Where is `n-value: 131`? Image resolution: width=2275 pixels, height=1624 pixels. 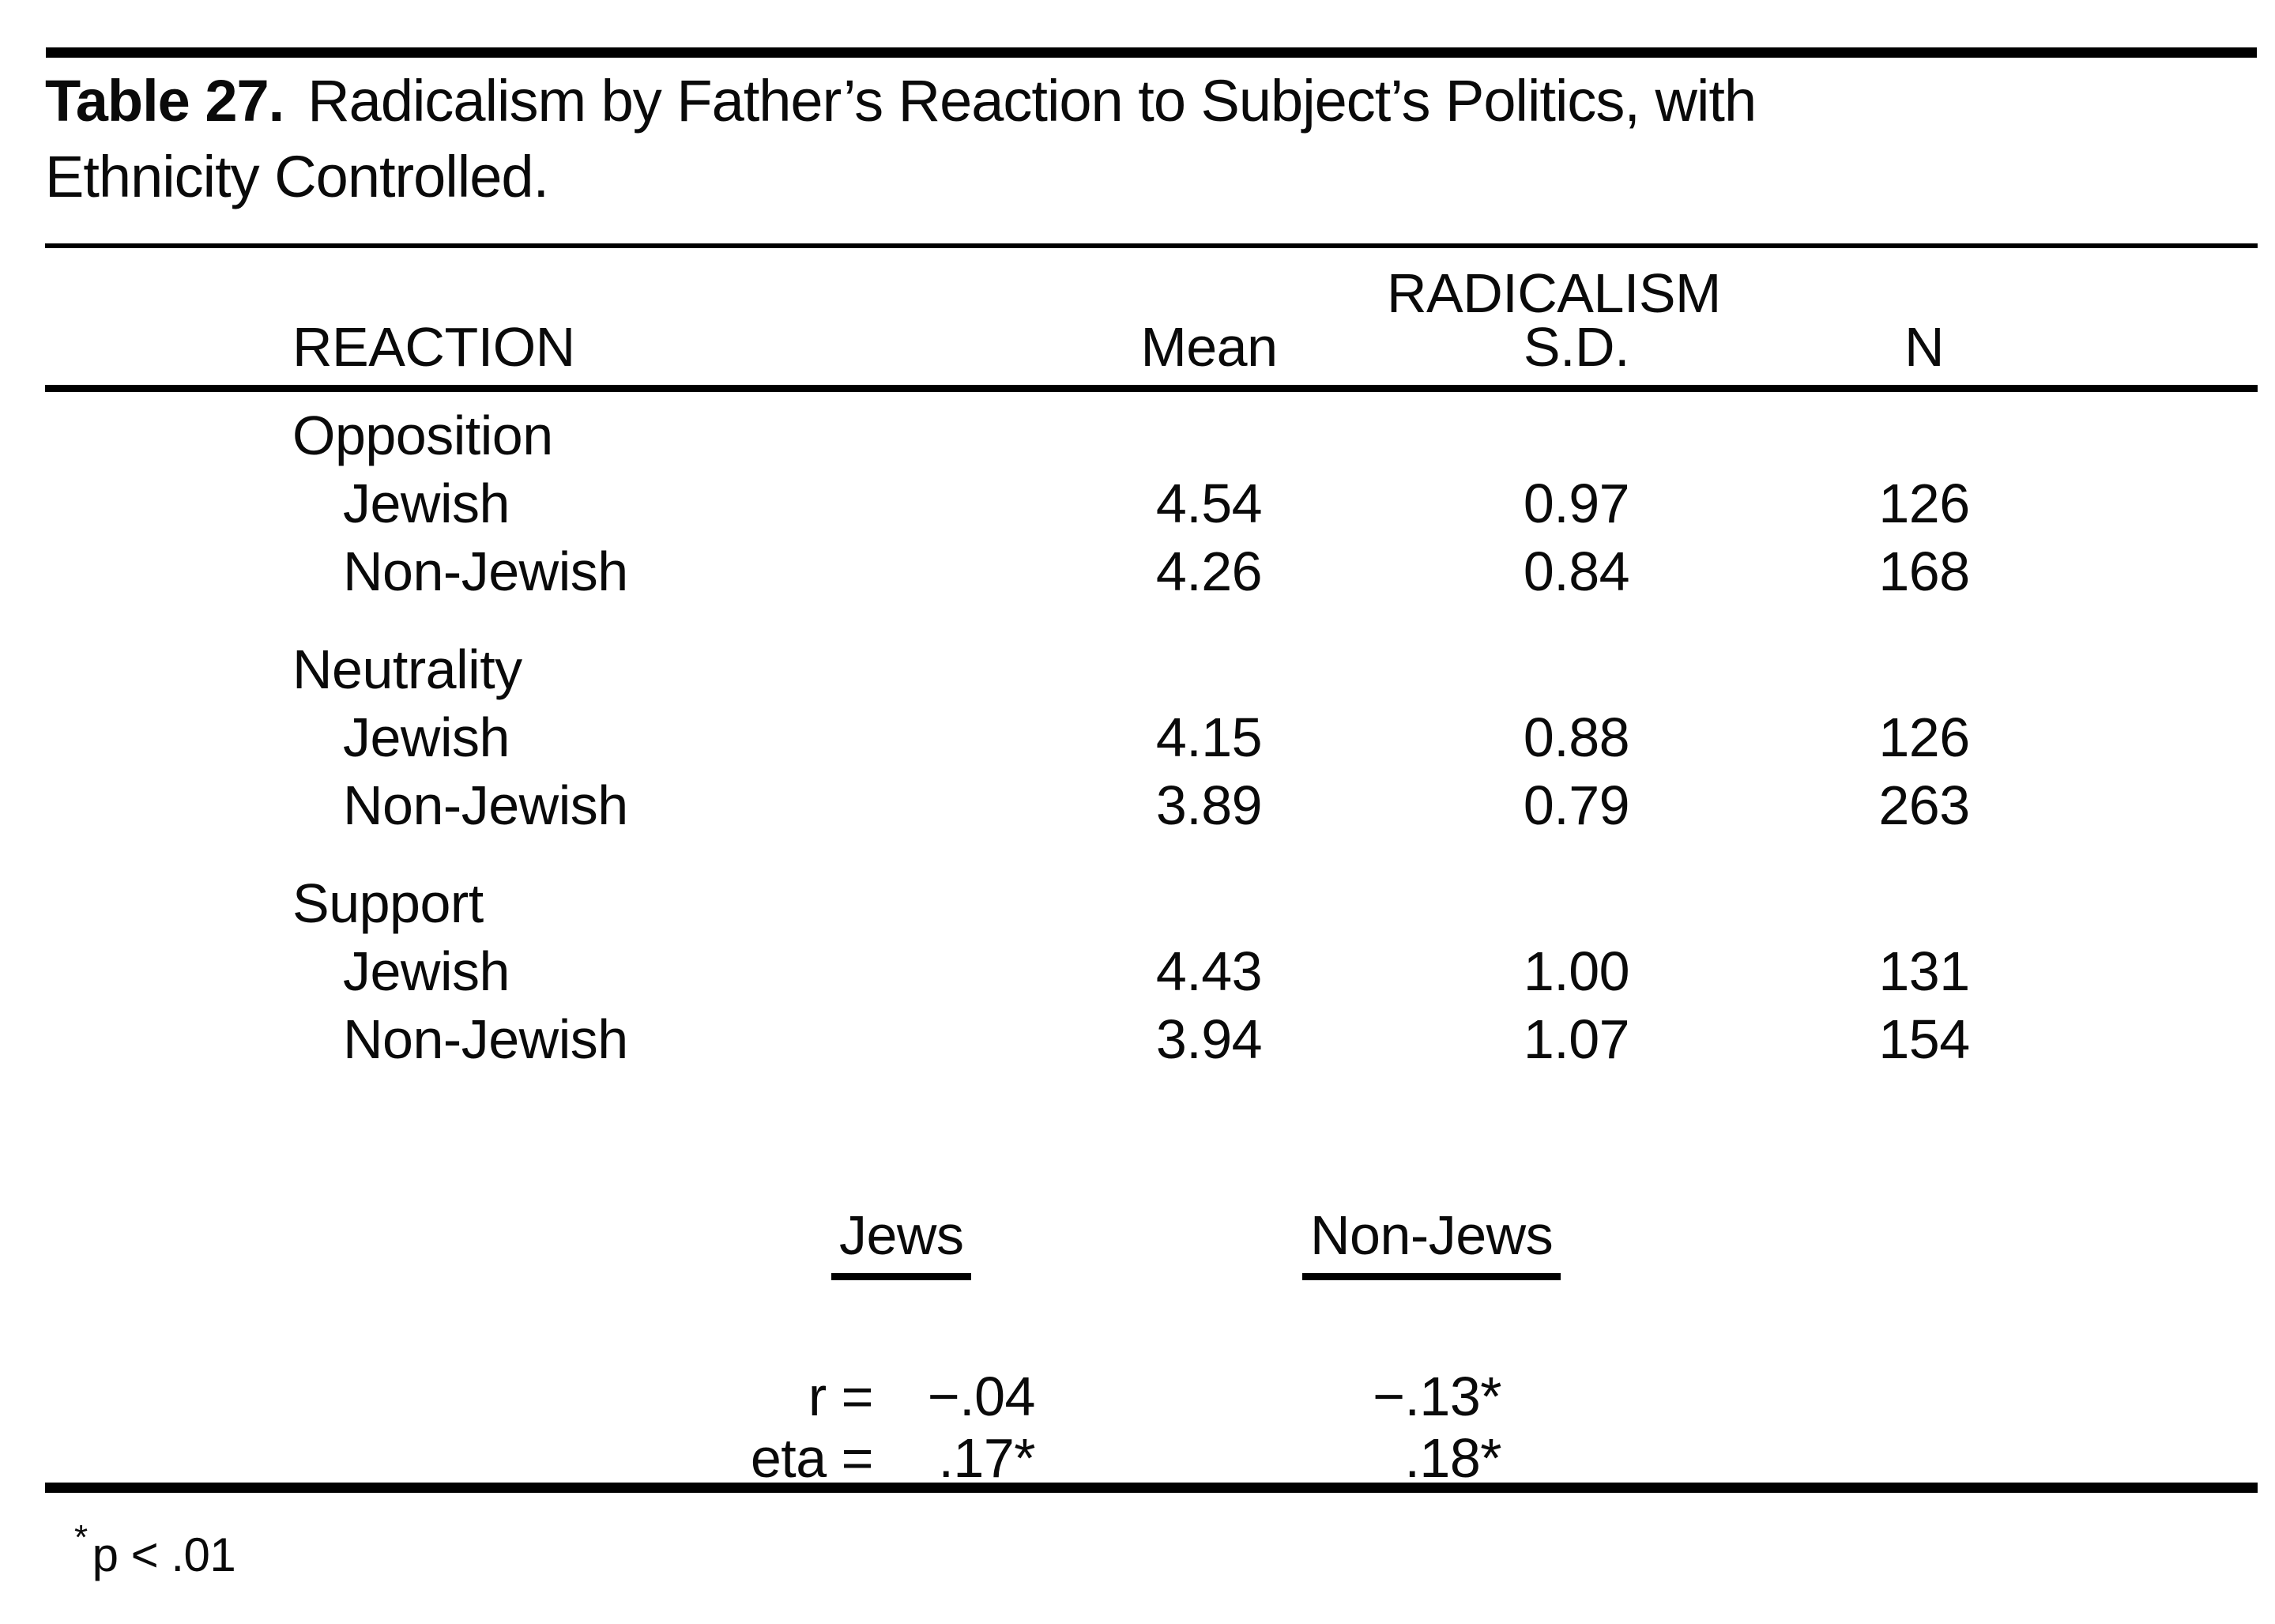
n-value: 131 is located at coordinates (1924, 971).